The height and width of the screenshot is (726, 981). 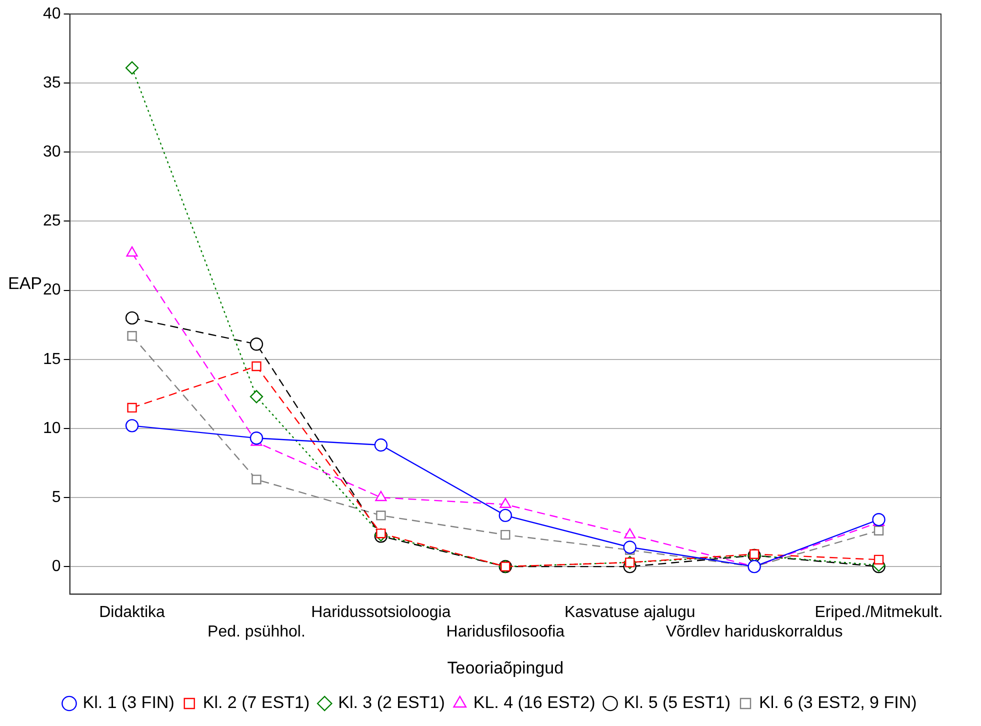 I want to click on y-tick-label: 25, so click(x=52, y=221).